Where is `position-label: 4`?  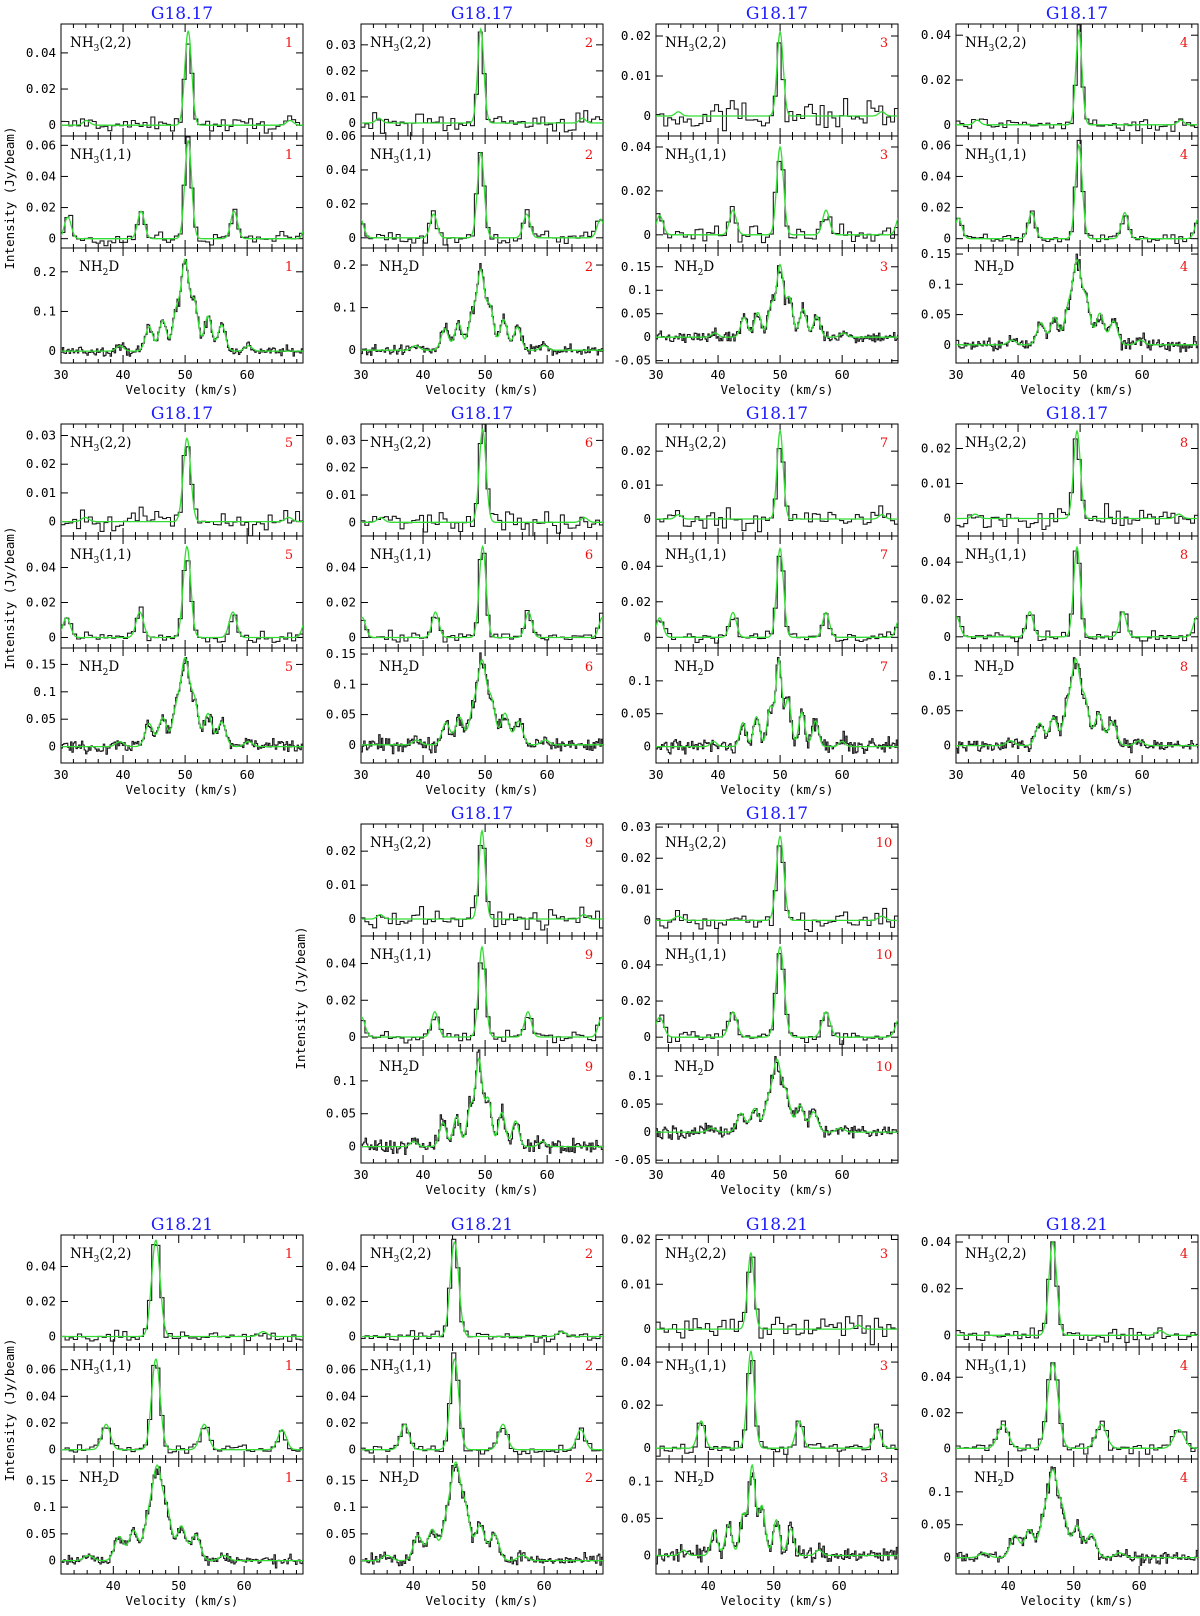
position-label: 4 is located at coordinates (1184, 155).